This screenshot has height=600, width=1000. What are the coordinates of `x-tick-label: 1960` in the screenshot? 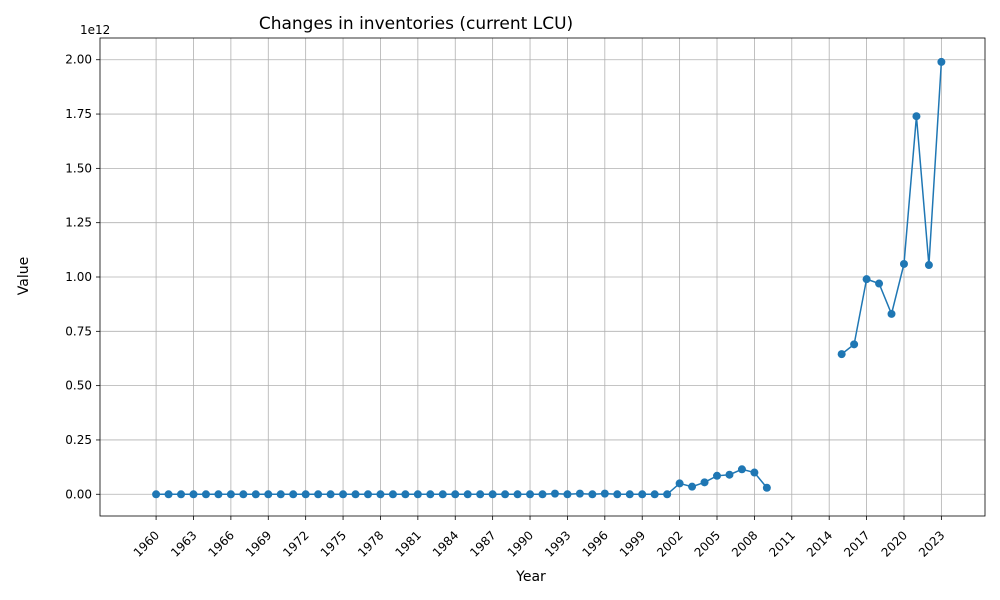 It's located at (146, 543).